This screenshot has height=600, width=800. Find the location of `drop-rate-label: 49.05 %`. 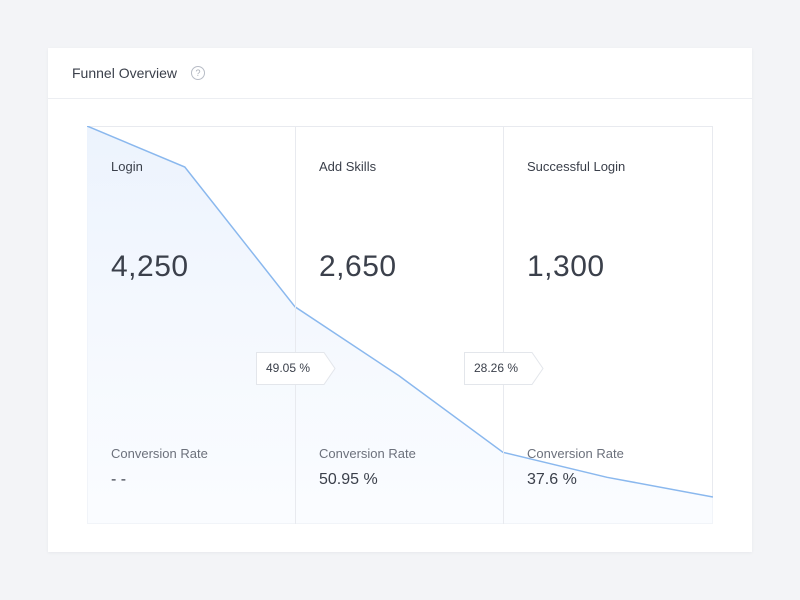

drop-rate-label: 49.05 % is located at coordinates (288, 368).